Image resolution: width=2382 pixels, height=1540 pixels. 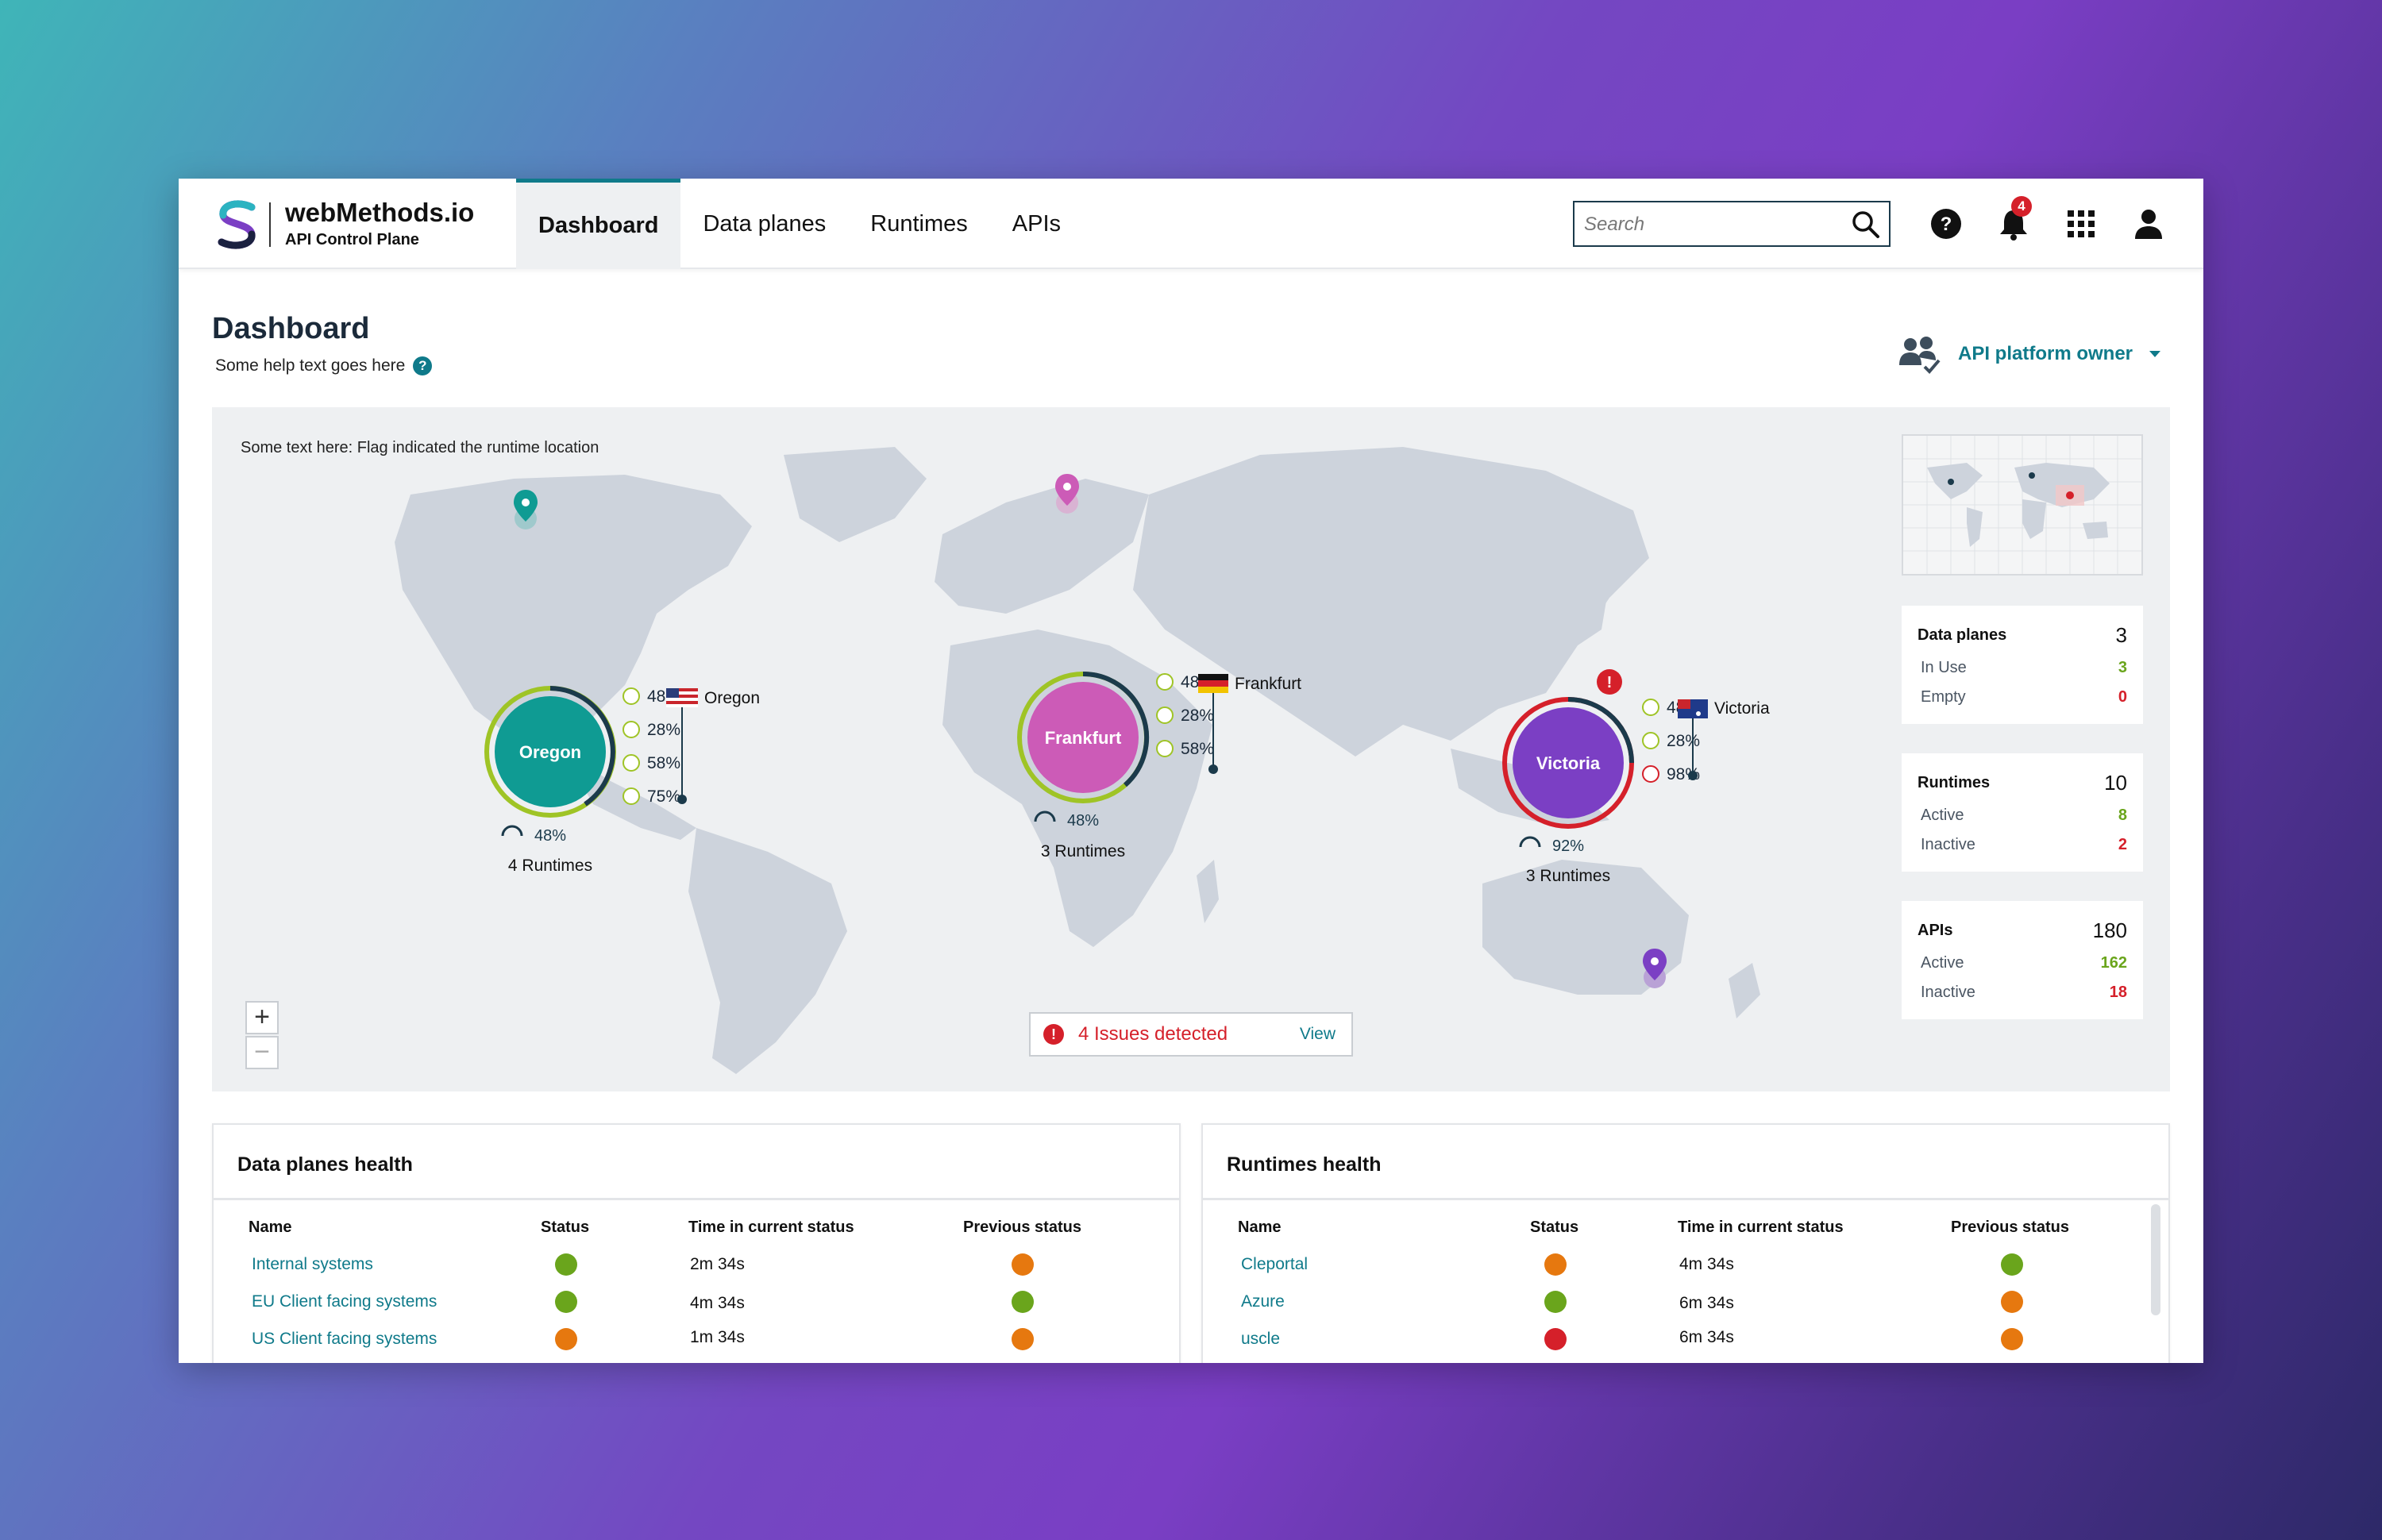 What do you see at coordinates (1263, 1301) in the screenshot?
I see `table-row-name: Azure` at bounding box center [1263, 1301].